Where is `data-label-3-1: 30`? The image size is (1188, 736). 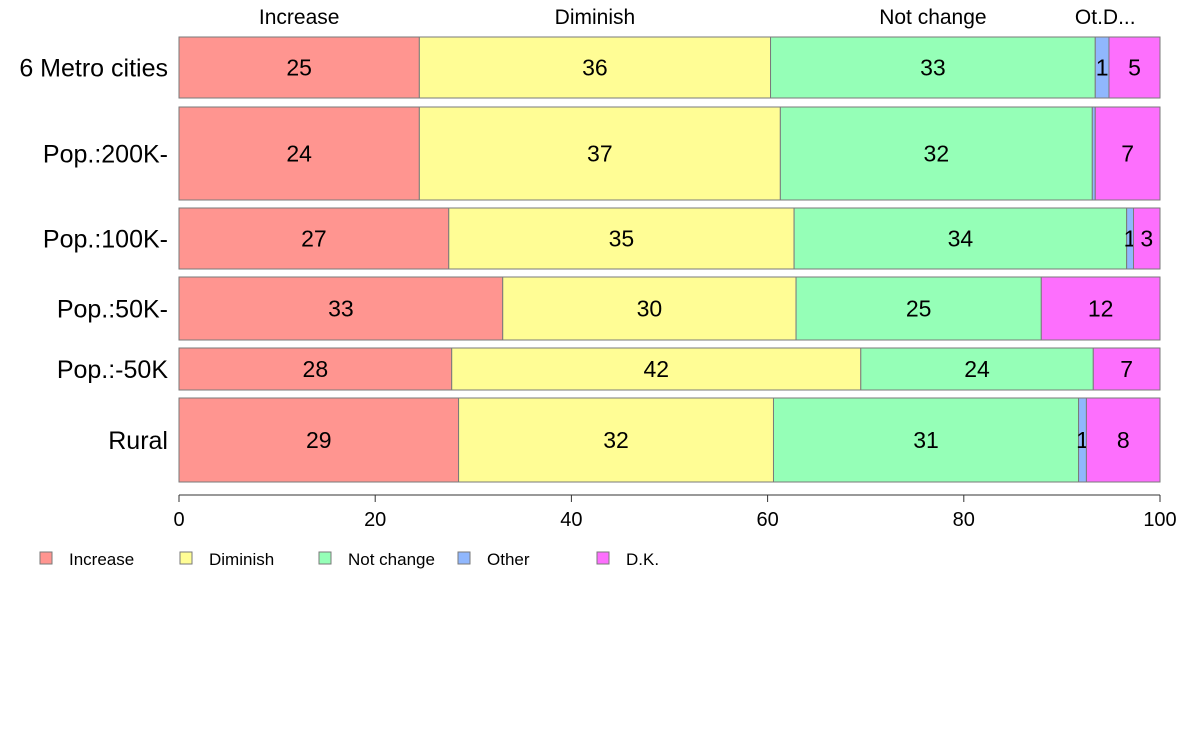
data-label-3-1: 30 is located at coordinates (650, 309).